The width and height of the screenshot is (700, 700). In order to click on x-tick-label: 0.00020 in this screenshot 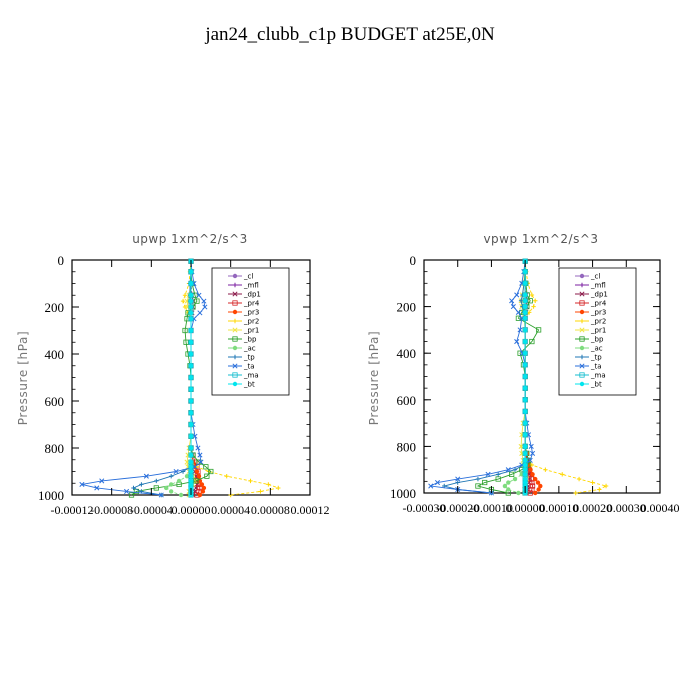, I will do `click(592, 508)`.